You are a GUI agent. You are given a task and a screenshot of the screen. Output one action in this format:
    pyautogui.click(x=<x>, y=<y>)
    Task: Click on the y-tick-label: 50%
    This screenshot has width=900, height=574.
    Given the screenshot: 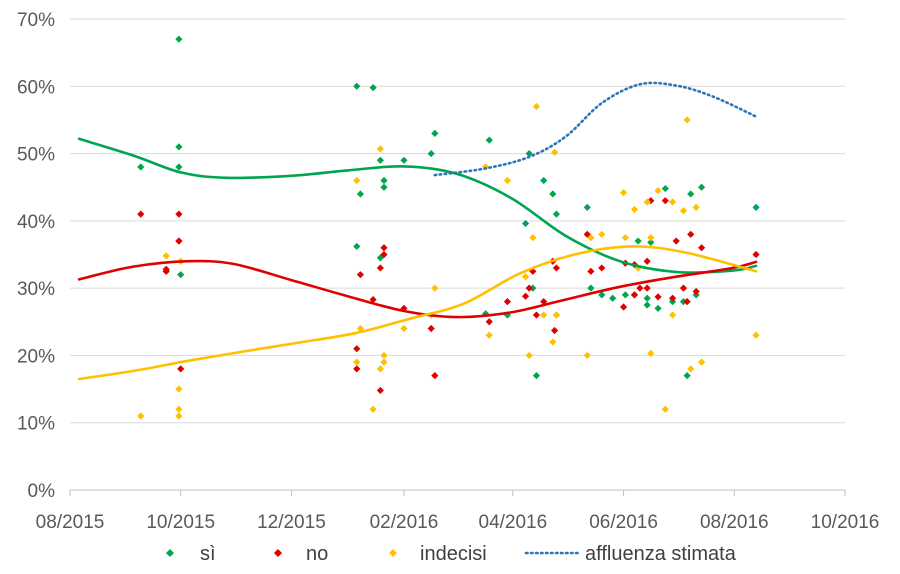 What is the action you would take?
    pyautogui.click(x=36, y=155)
    